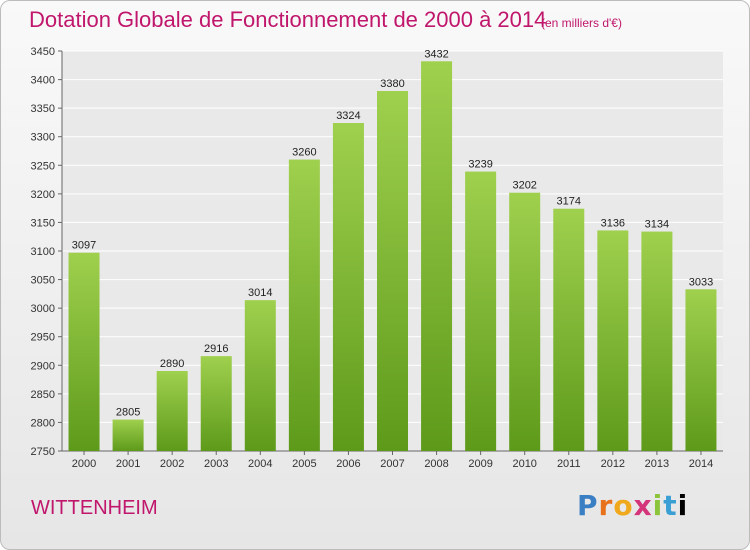 The height and width of the screenshot is (550, 750). Describe the element at coordinates (613, 340) in the screenshot. I see `bar-2012` at that location.